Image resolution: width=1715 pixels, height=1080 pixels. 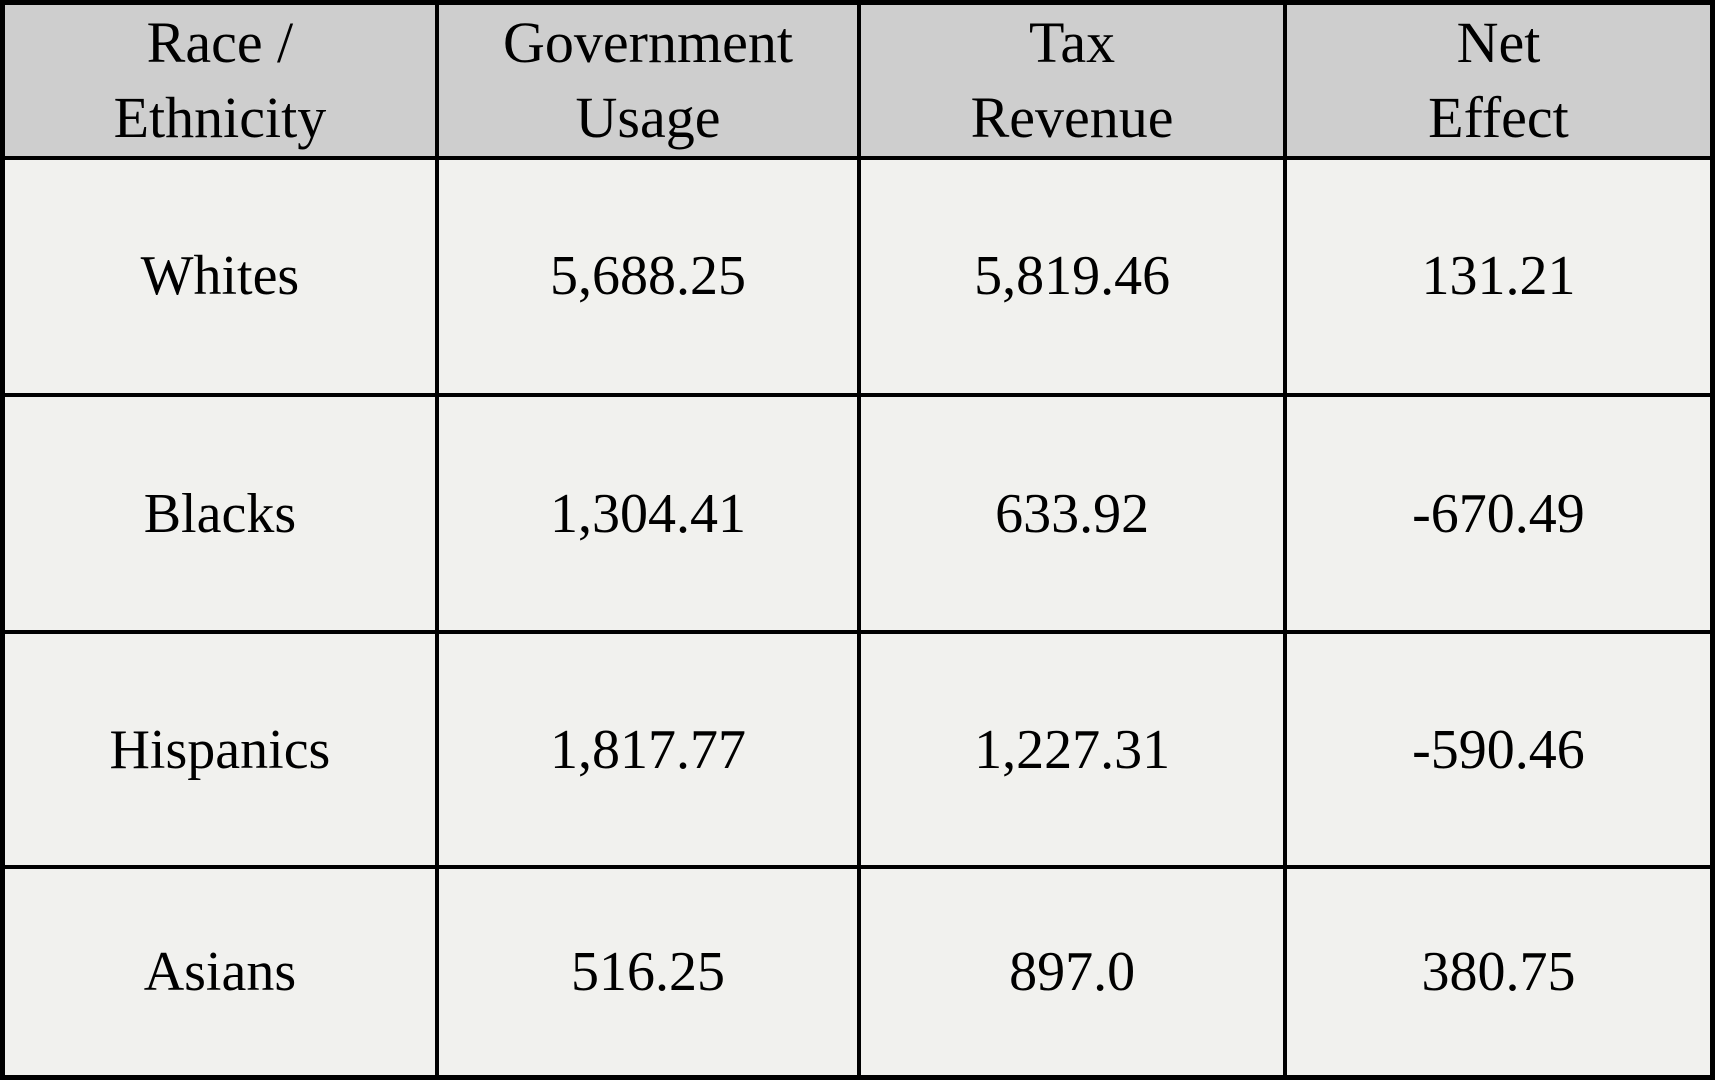 What do you see at coordinates (648, 513) in the screenshot?
I see `government-usage-value: 1,304.41` at bounding box center [648, 513].